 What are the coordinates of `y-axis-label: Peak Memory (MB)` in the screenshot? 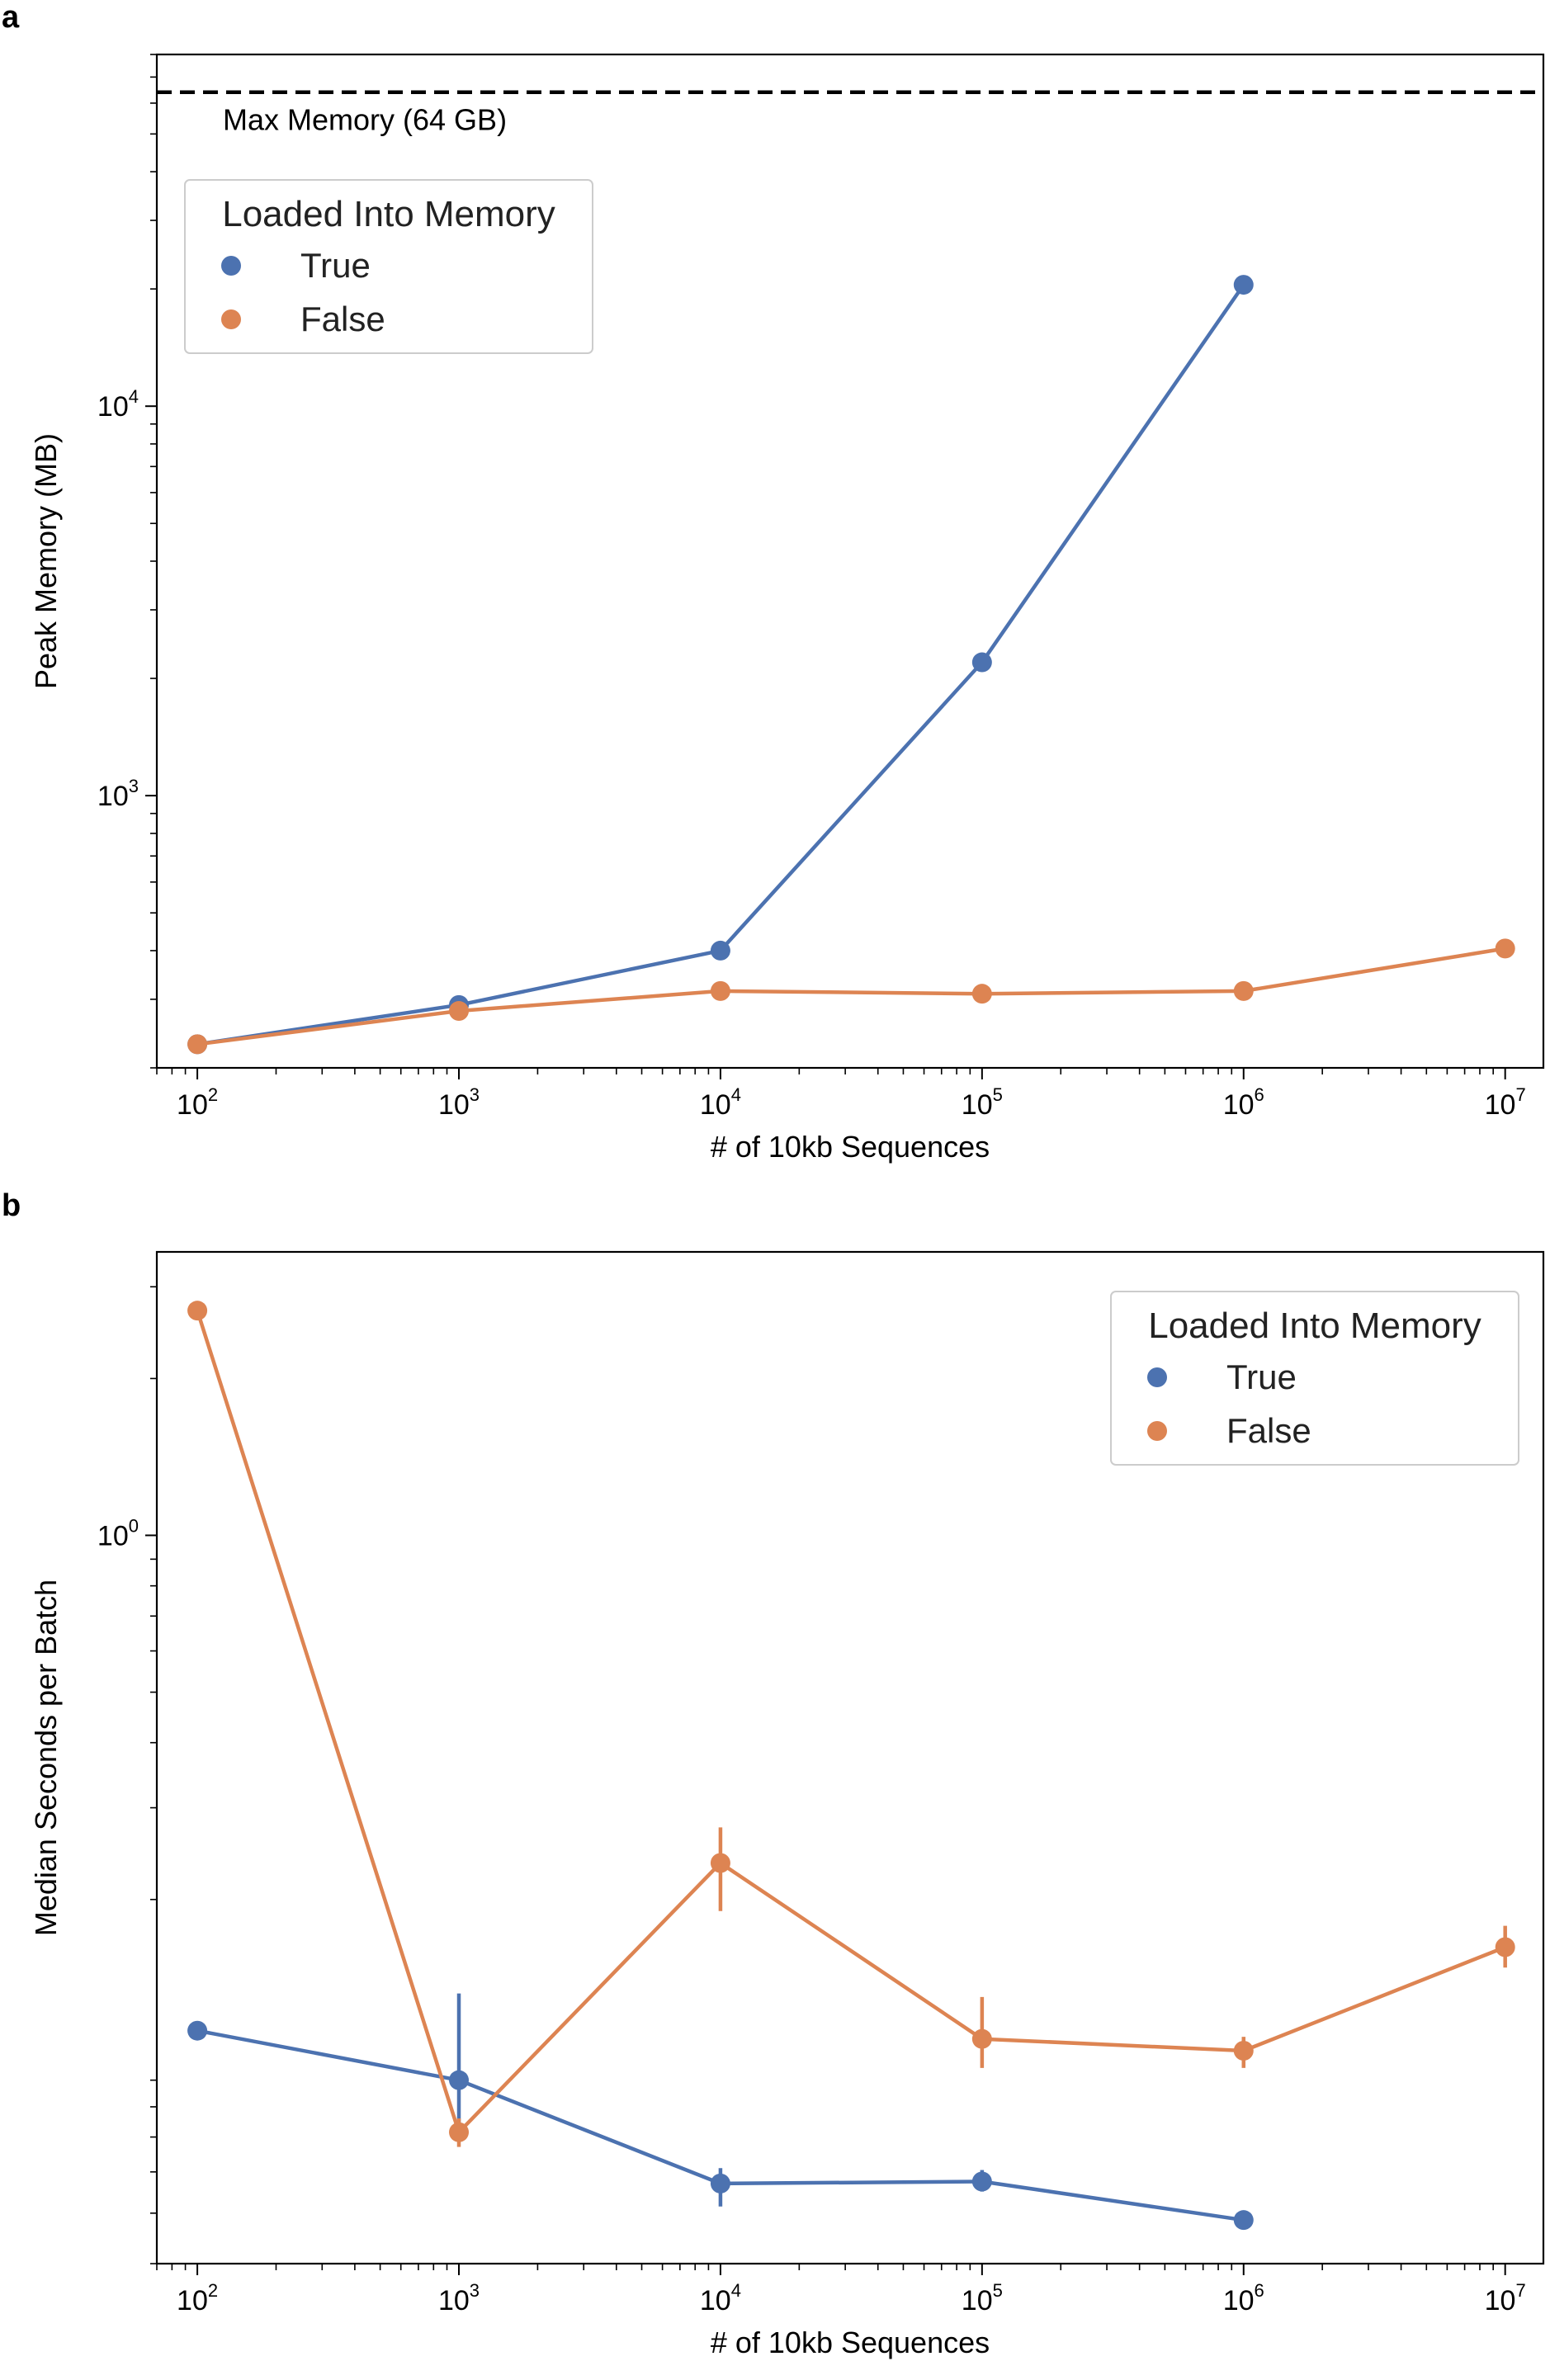 It's located at (46, 561).